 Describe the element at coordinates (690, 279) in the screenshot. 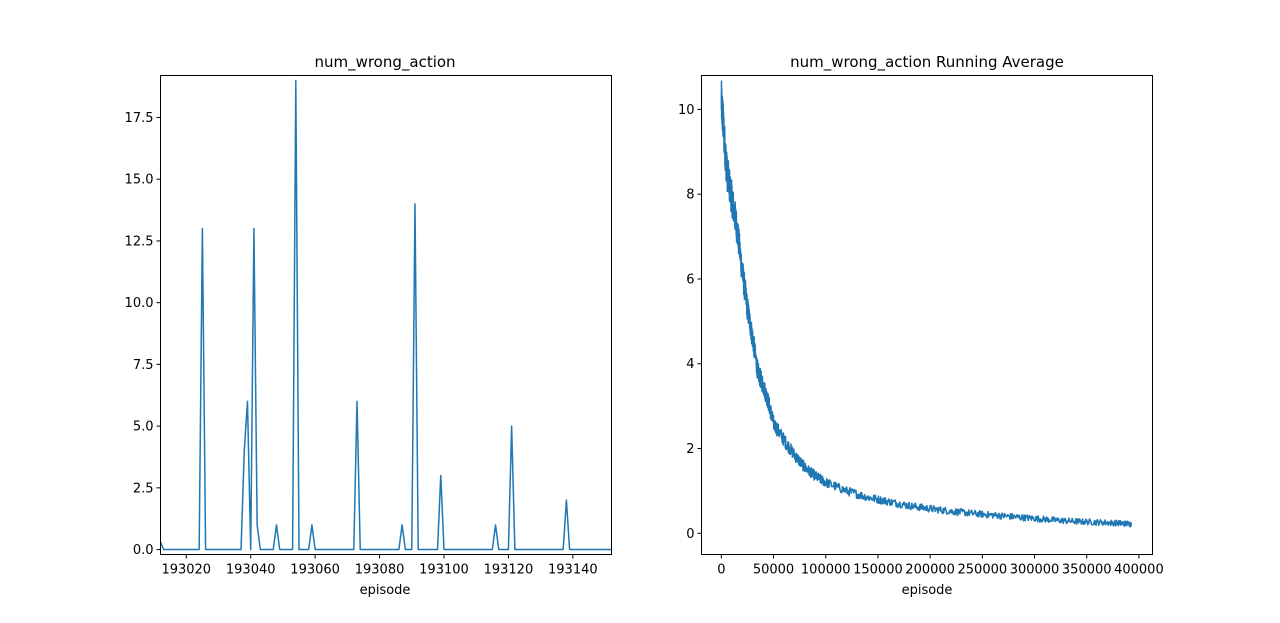

I see `right-y-tick-label: 6` at that location.